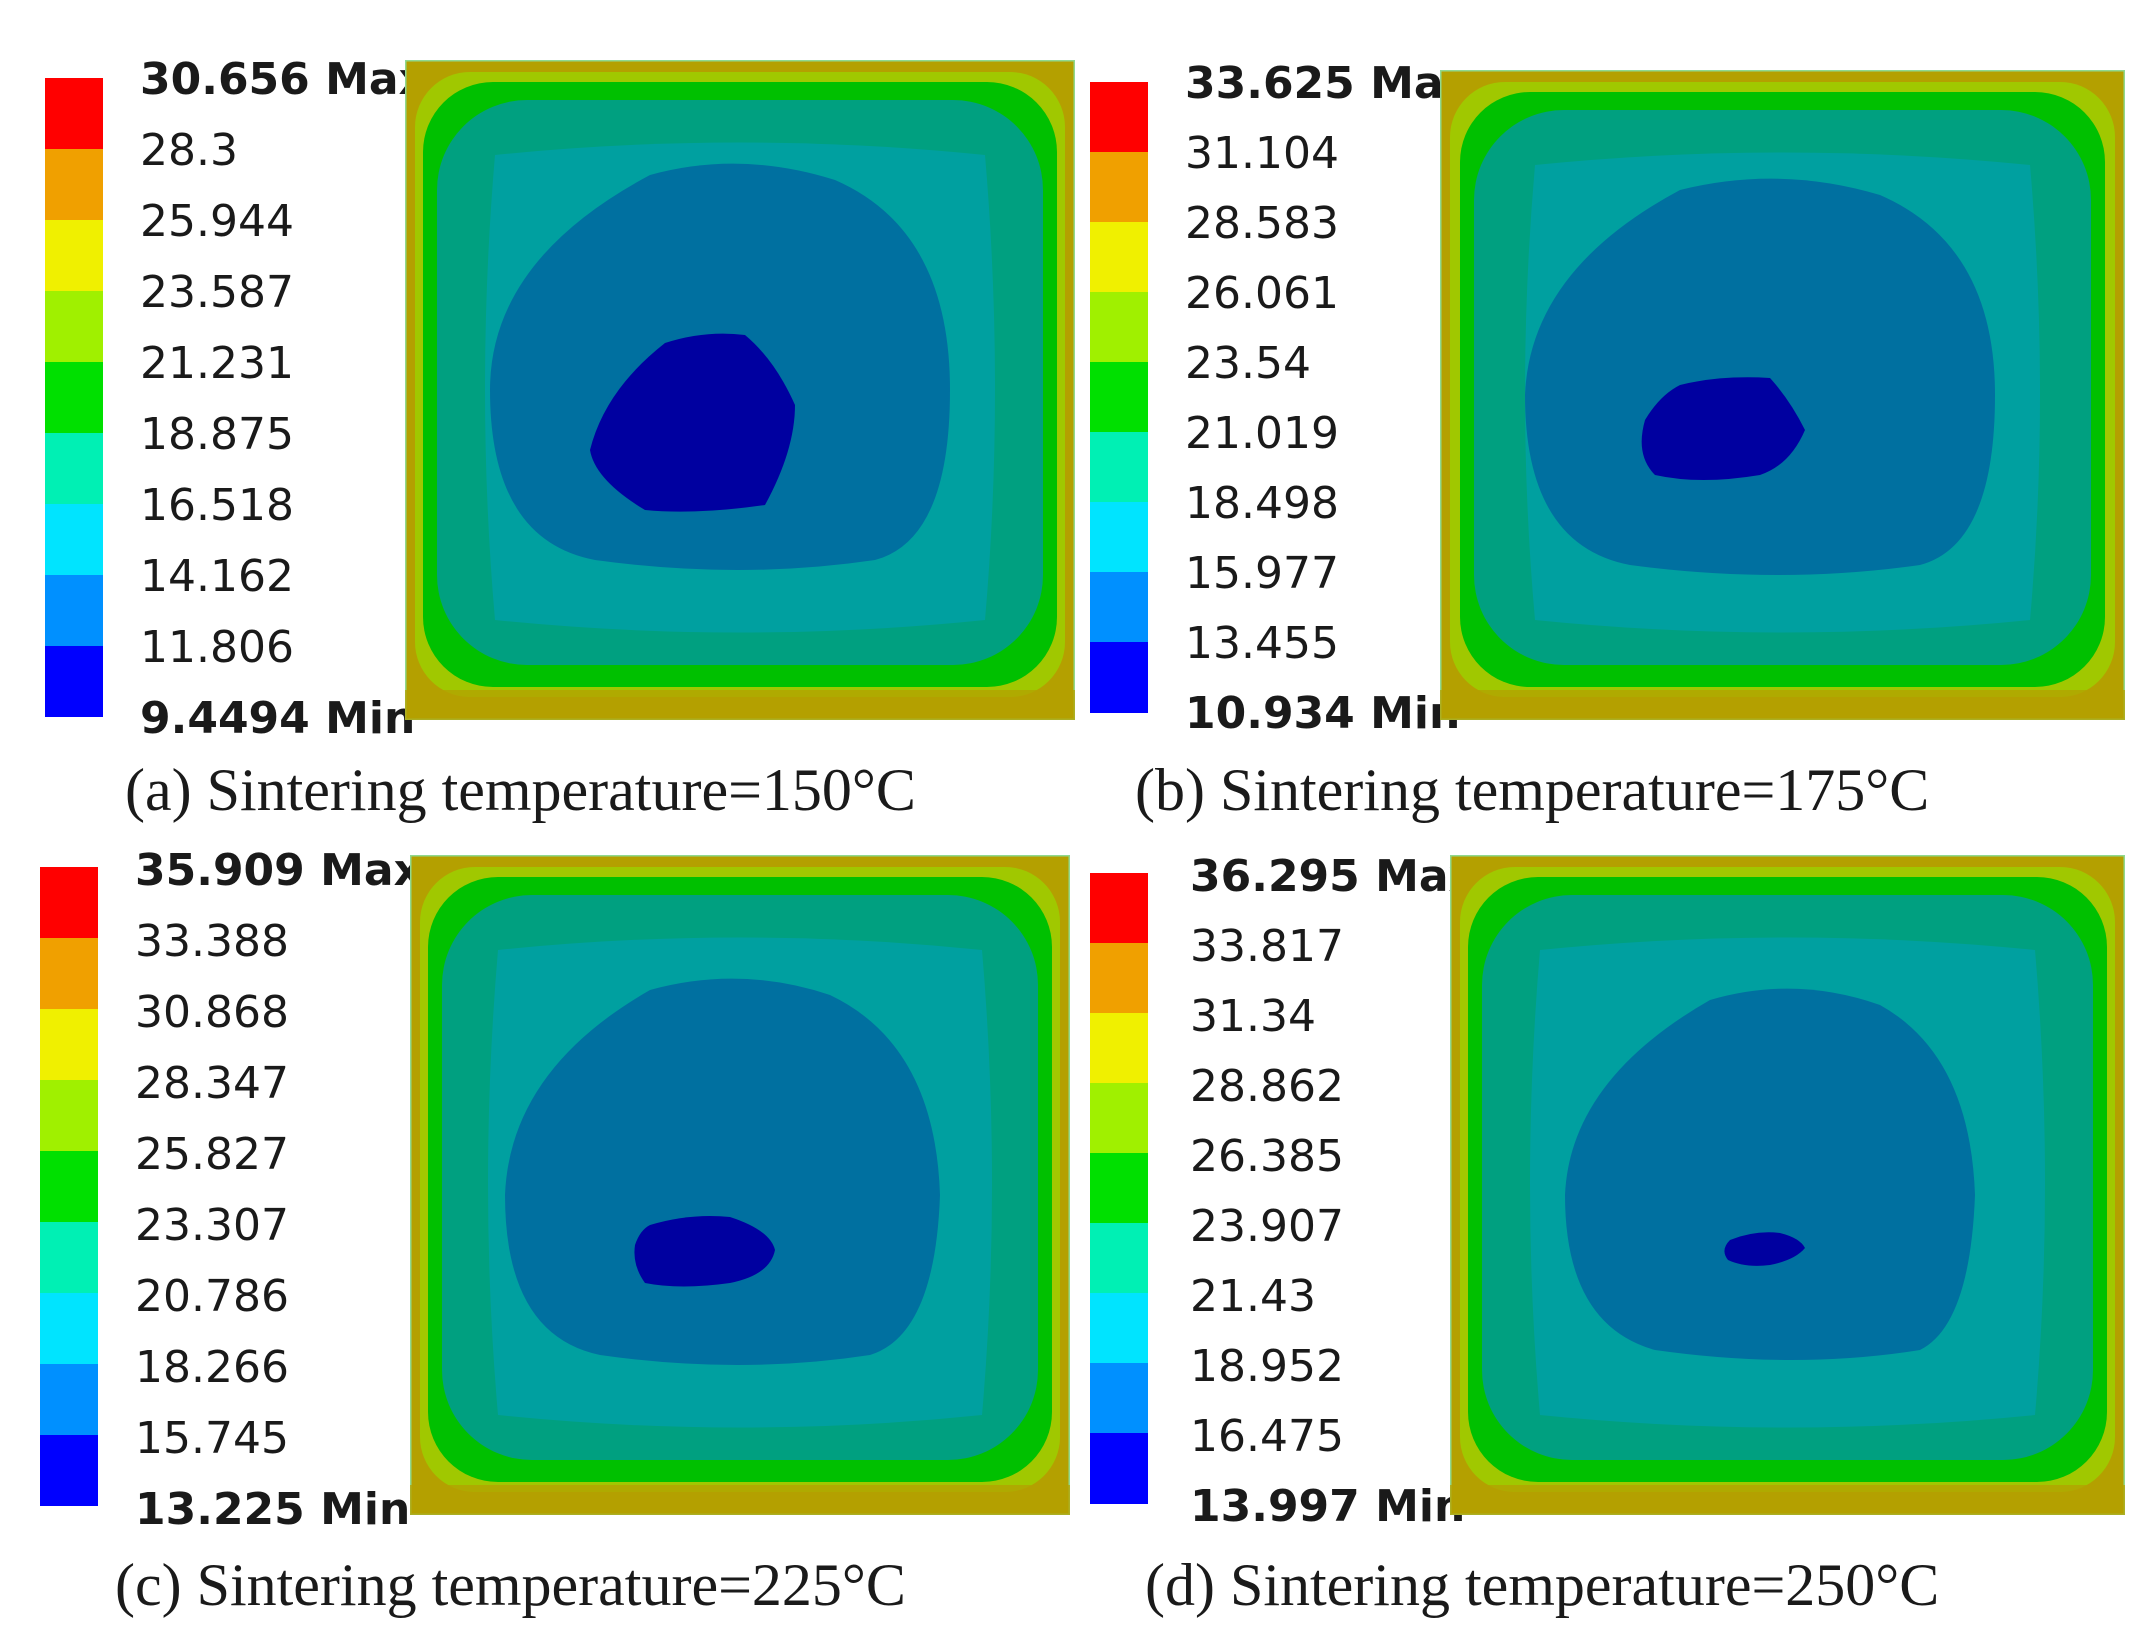  What do you see at coordinates (1262, 153) in the screenshot?
I see `legend-level-label: 31.104` at bounding box center [1262, 153].